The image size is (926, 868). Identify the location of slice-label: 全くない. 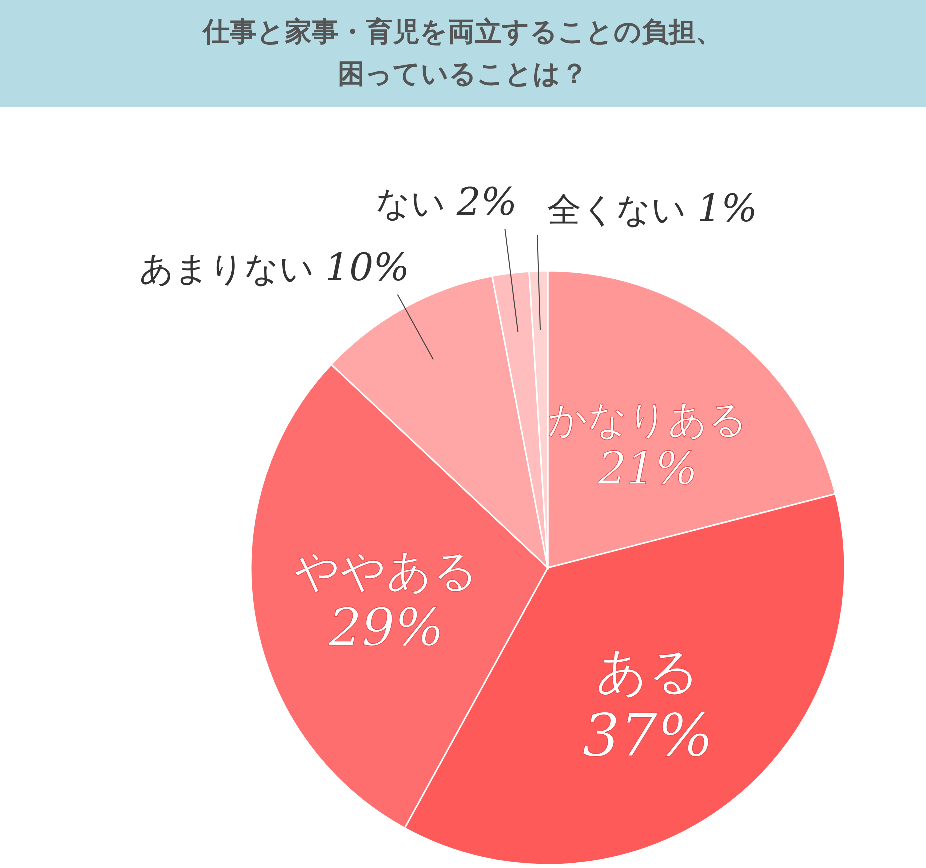
(623, 210).